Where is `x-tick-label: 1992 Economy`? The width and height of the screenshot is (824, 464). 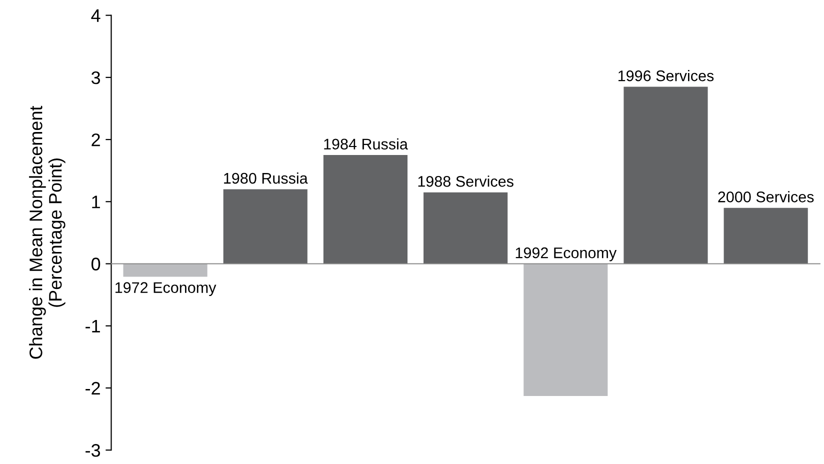 x-tick-label: 1992 Economy is located at coordinates (566, 254).